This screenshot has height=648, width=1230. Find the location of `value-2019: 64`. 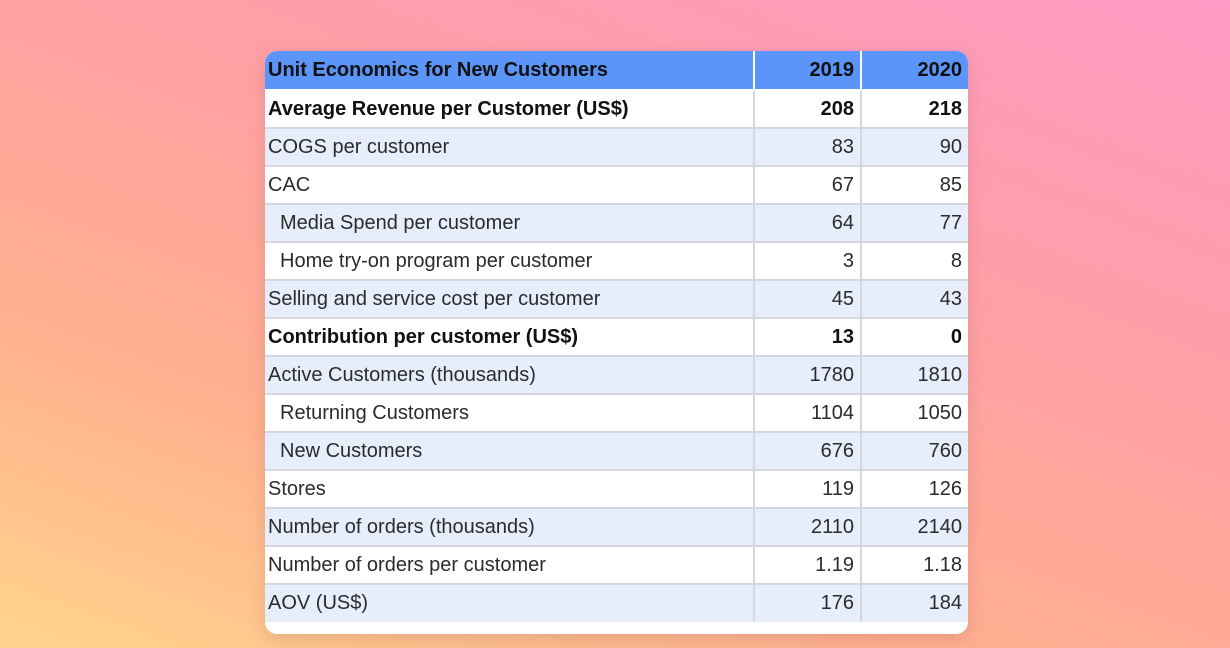

value-2019: 64 is located at coordinates (807, 223).